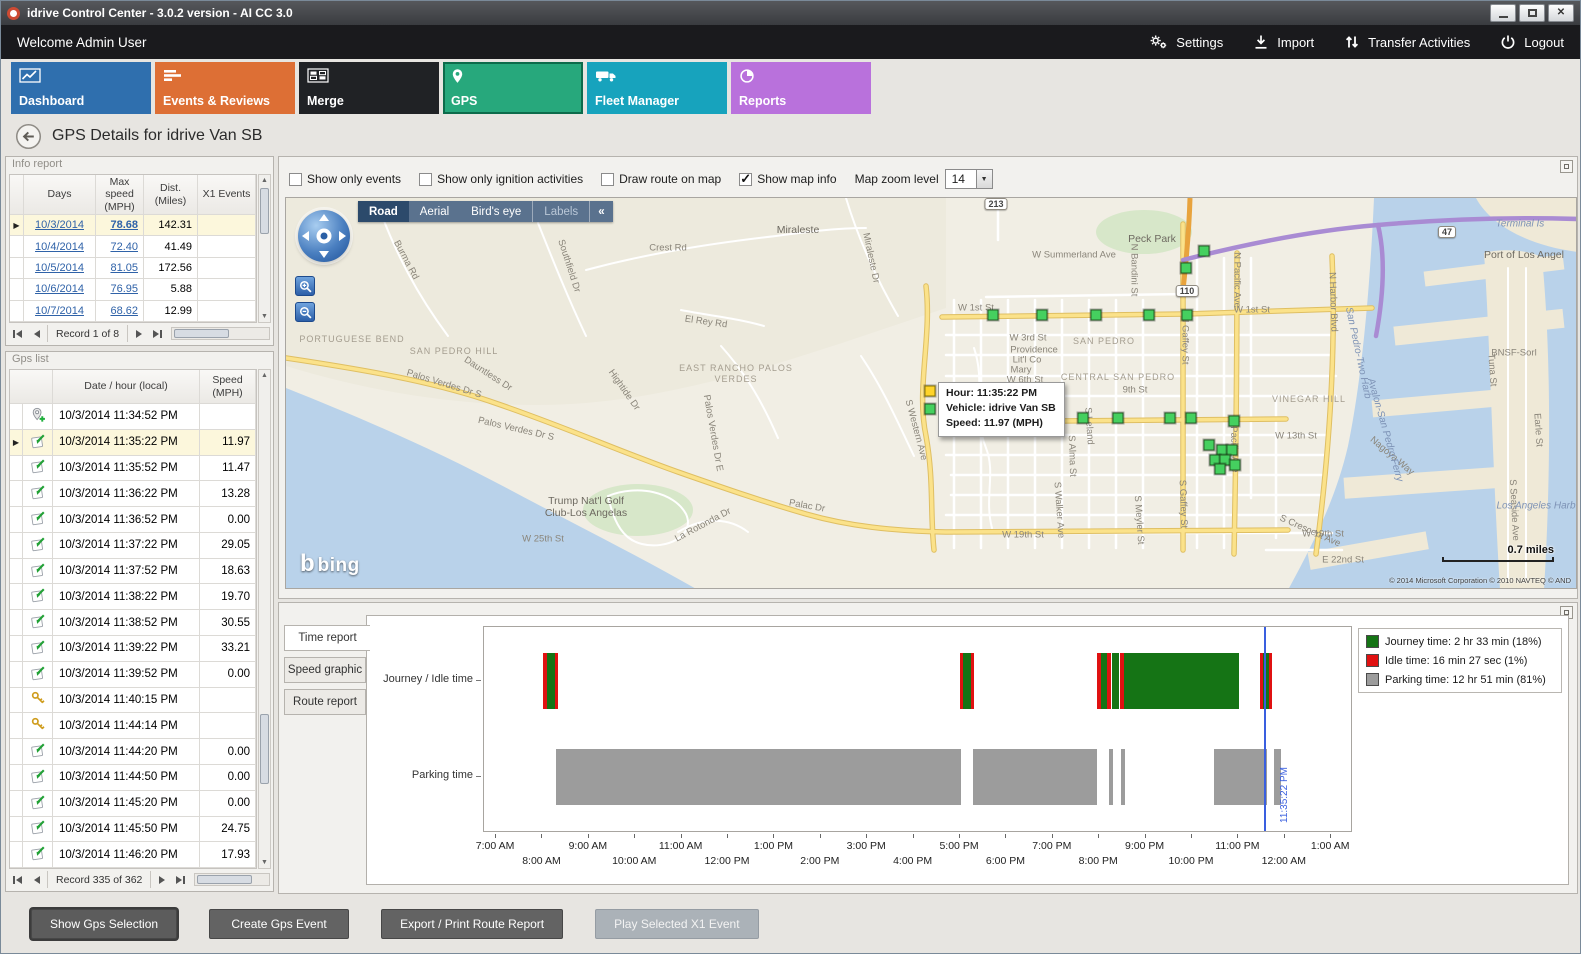 The height and width of the screenshot is (954, 1581). What do you see at coordinates (133, 545) in the screenshot?
I see `gps-list-row: 10/3/2014 11:37:22 PM 29.05` at bounding box center [133, 545].